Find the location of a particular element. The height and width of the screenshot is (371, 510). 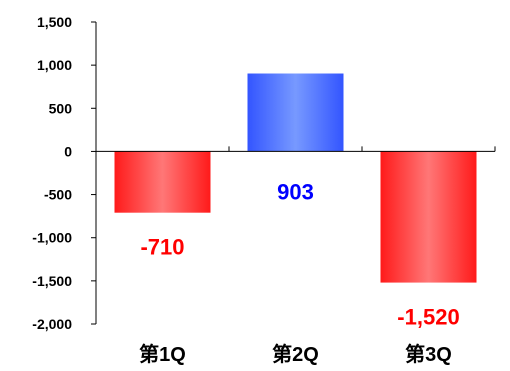

category-label-2: 第2Q is located at coordinates (295, 354).